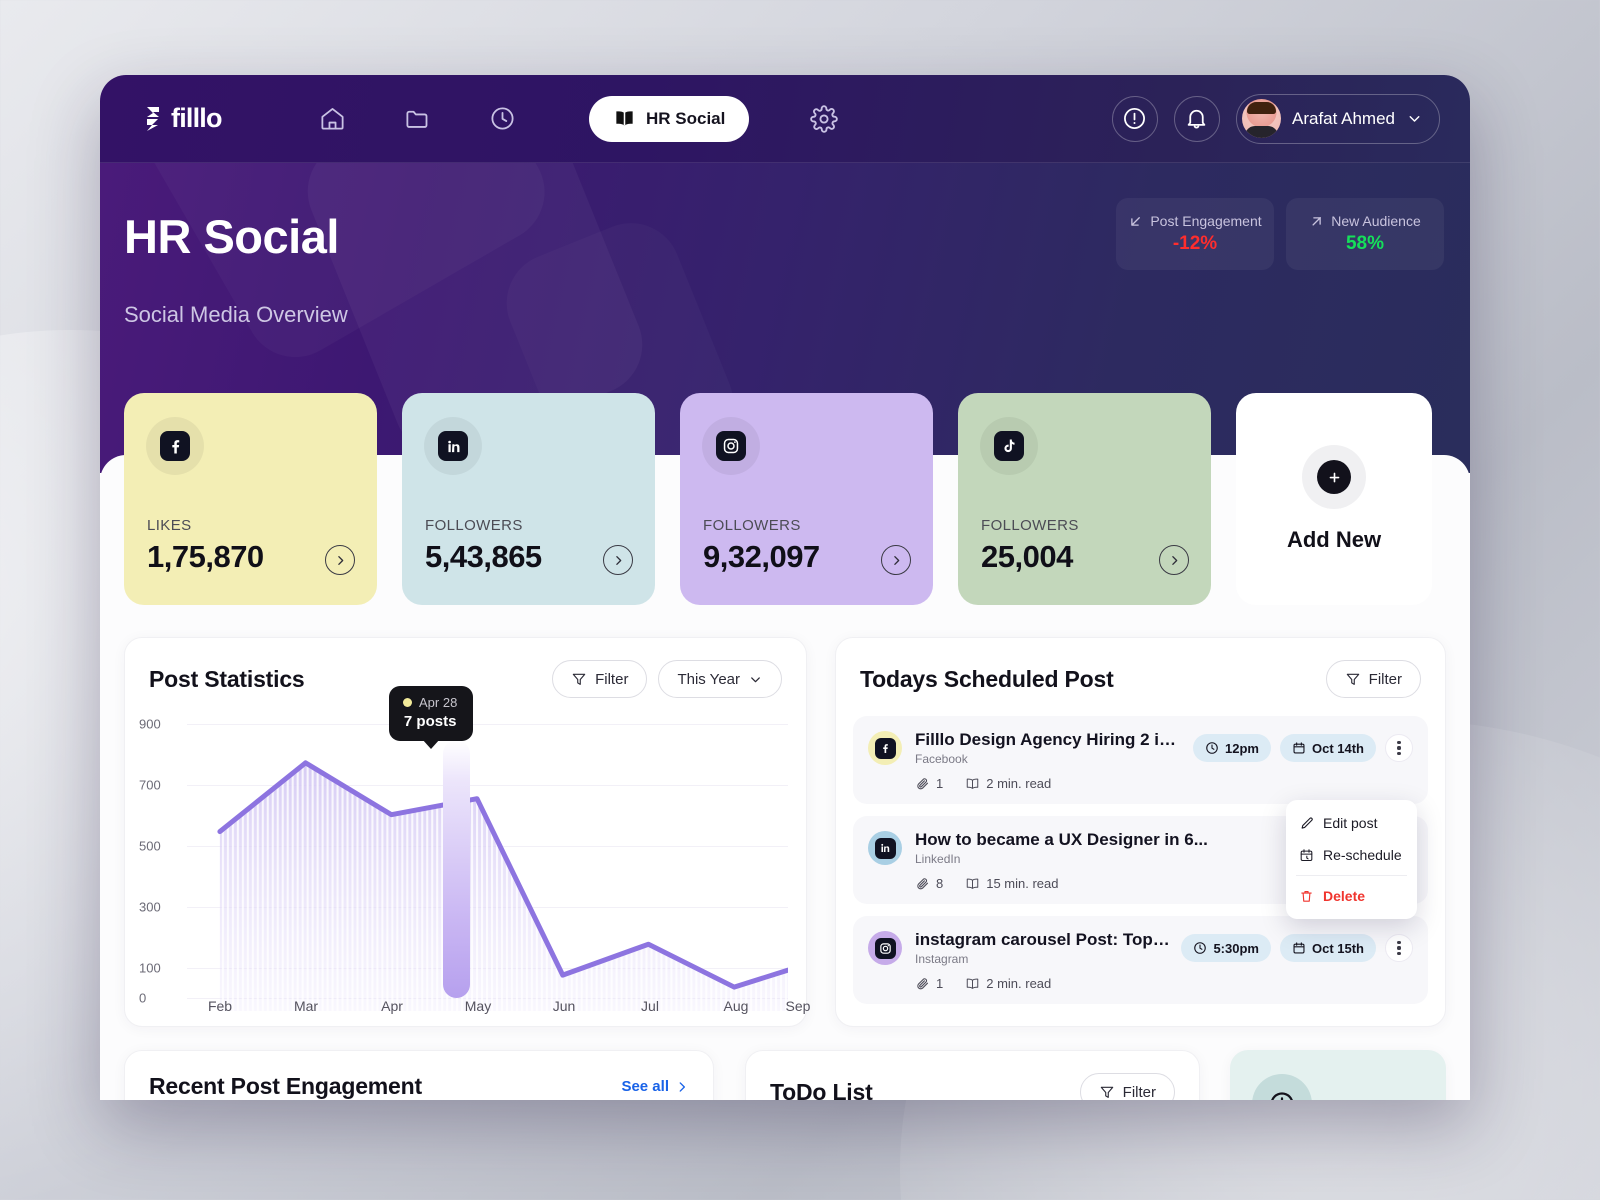  I want to click on y-tick-0: 0, so click(143, 998).